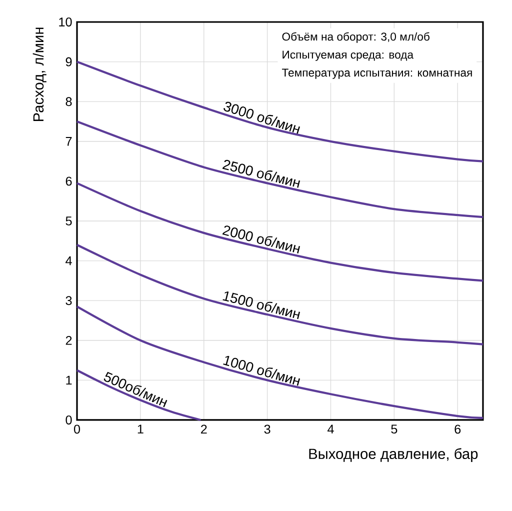  I want to click on y-tick-label: 3, so click(69, 301).